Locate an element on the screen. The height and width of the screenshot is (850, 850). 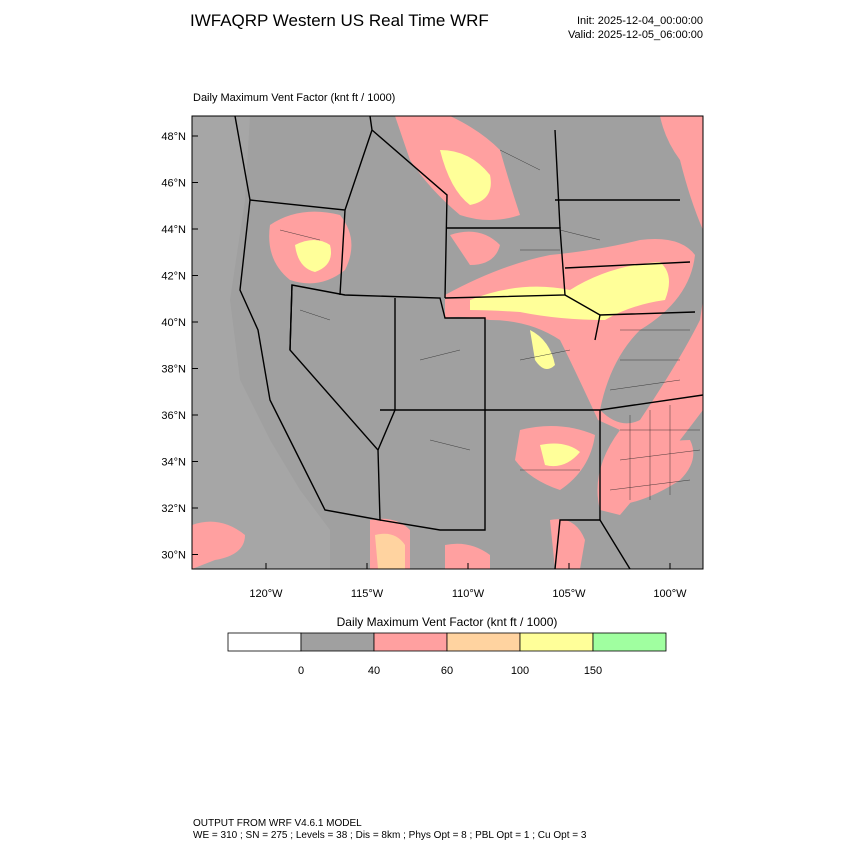
lat-label: 36°N is located at coordinates (173, 416).